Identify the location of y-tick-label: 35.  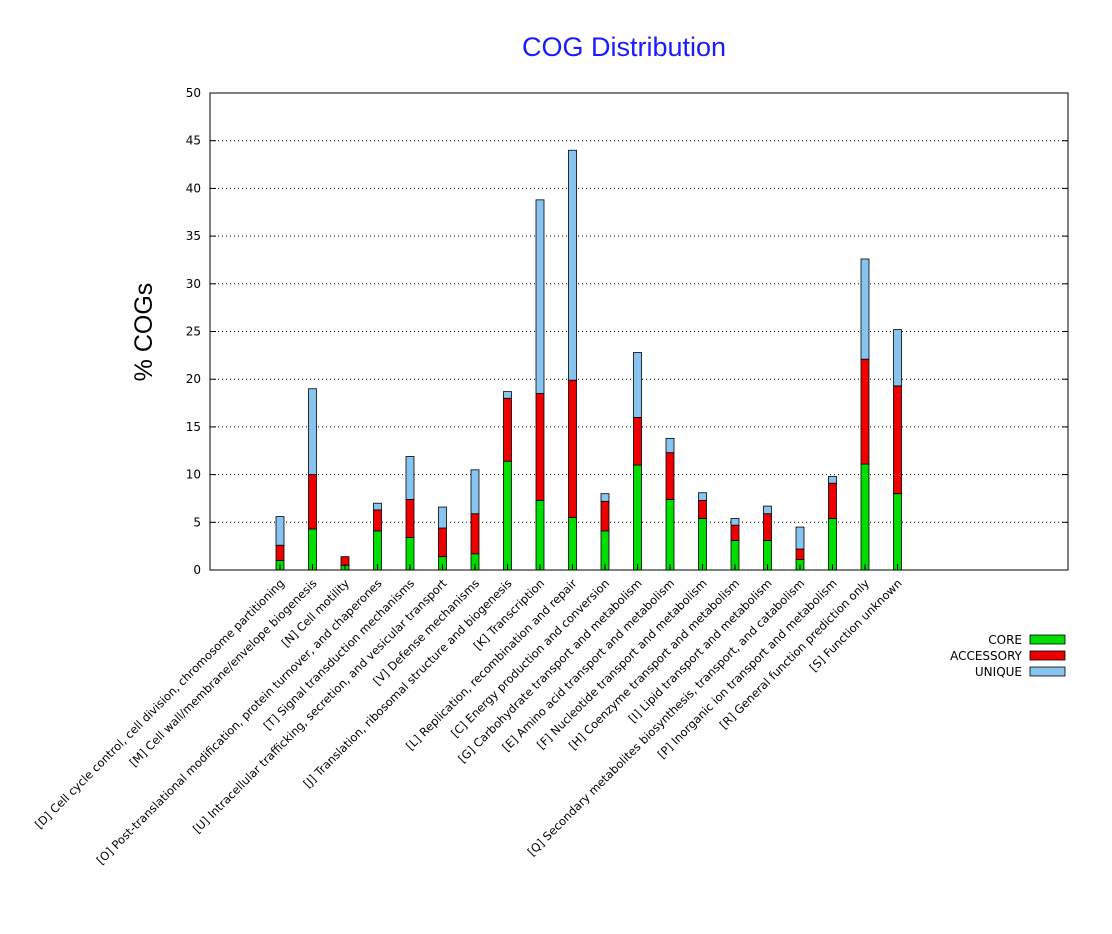
(193, 236).